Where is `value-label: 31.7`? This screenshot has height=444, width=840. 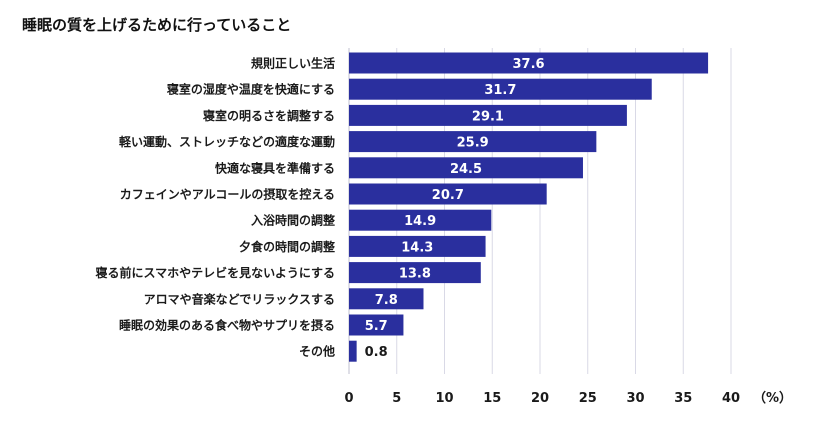 value-label: 31.7 is located at coordinates (500, 90).